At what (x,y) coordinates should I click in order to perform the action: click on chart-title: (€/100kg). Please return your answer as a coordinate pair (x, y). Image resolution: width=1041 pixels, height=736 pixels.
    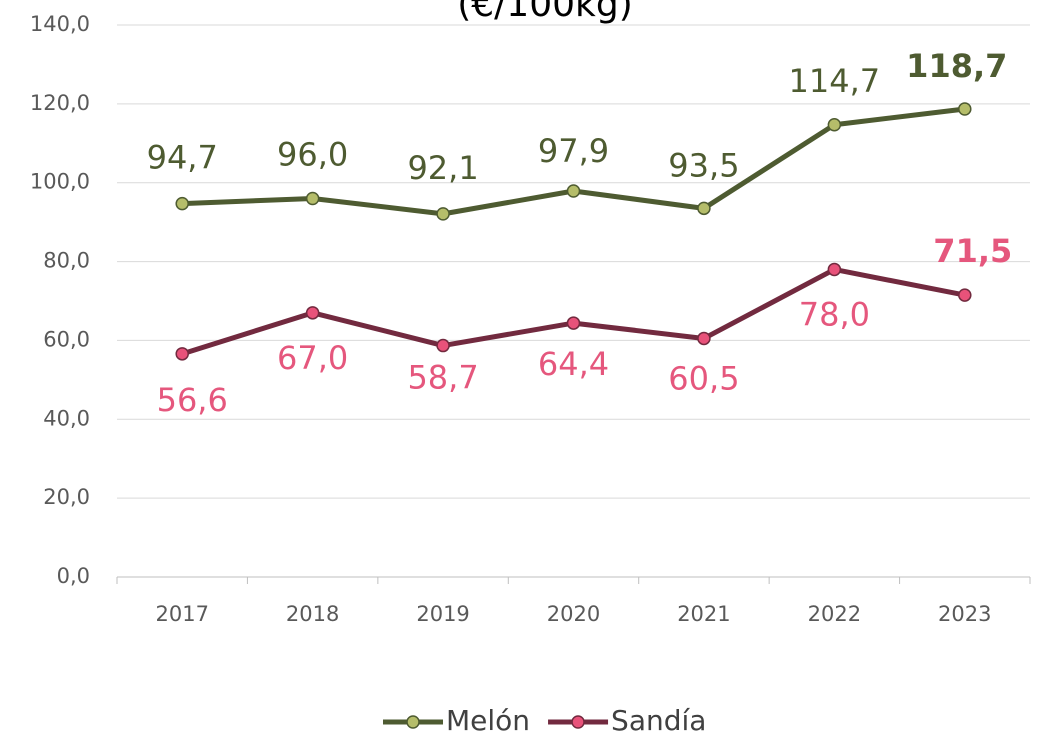
    Looking at the image, I should click on (545, 12).